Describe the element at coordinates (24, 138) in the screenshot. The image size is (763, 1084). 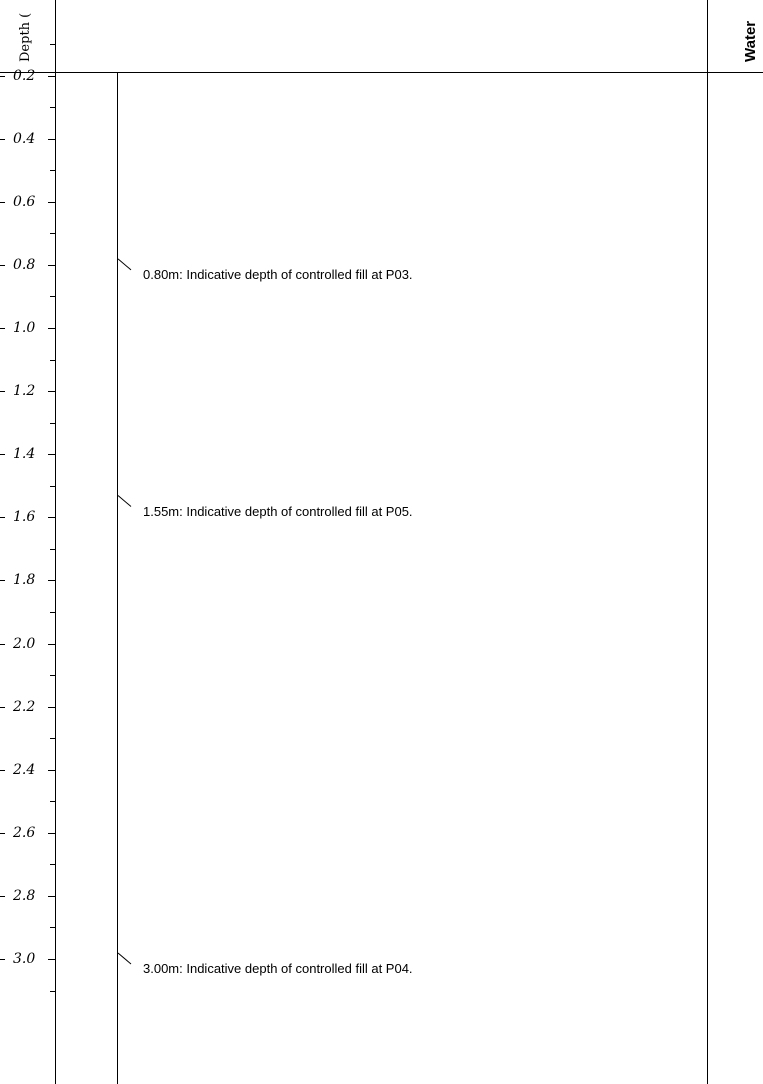
I see `depth-tick-label: 0.4` at that location.